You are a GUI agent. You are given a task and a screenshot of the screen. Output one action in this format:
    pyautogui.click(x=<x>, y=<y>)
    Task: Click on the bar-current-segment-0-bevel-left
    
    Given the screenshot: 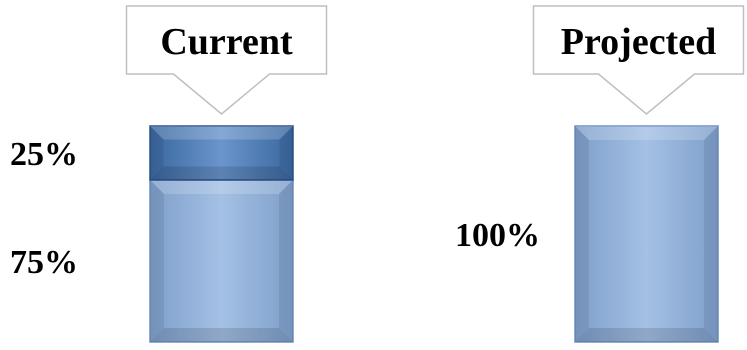 What is the action you would take?
    pyautogui.click(x=157, y=261)
    